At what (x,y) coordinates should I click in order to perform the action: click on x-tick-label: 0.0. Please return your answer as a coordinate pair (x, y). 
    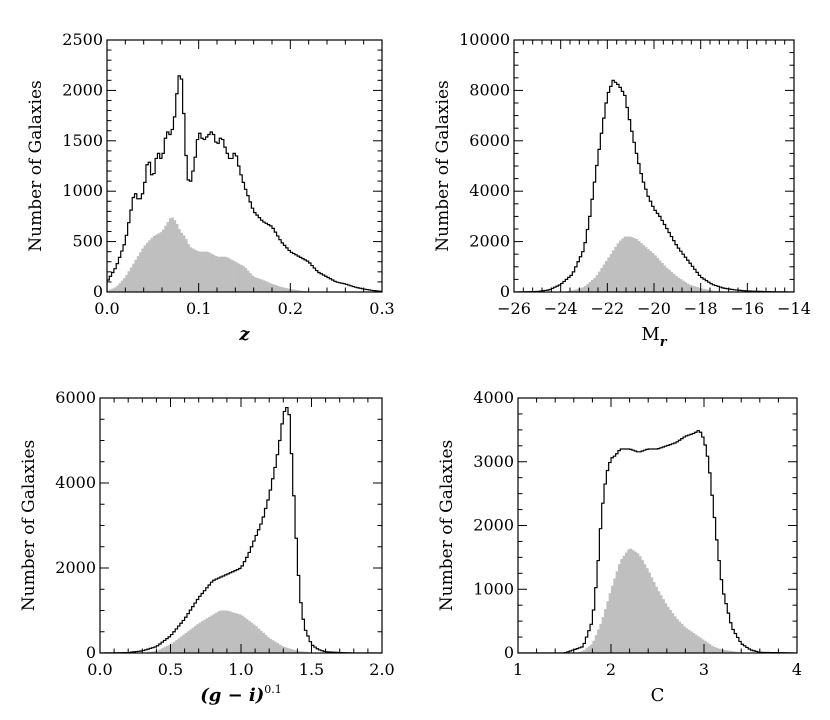
    Looking at the image, I should click on (106, 308).